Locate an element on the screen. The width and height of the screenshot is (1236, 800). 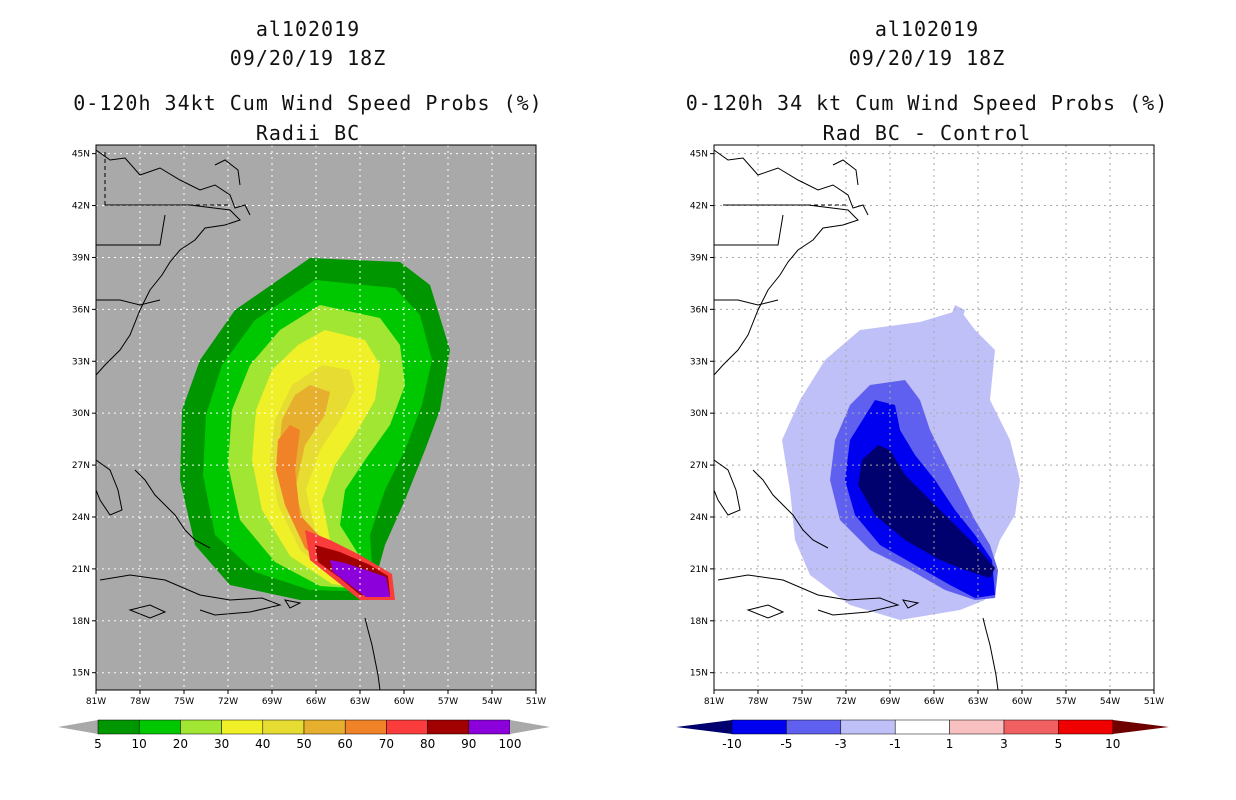
colorbar-label: 40 is located at coordinates (262, 744).